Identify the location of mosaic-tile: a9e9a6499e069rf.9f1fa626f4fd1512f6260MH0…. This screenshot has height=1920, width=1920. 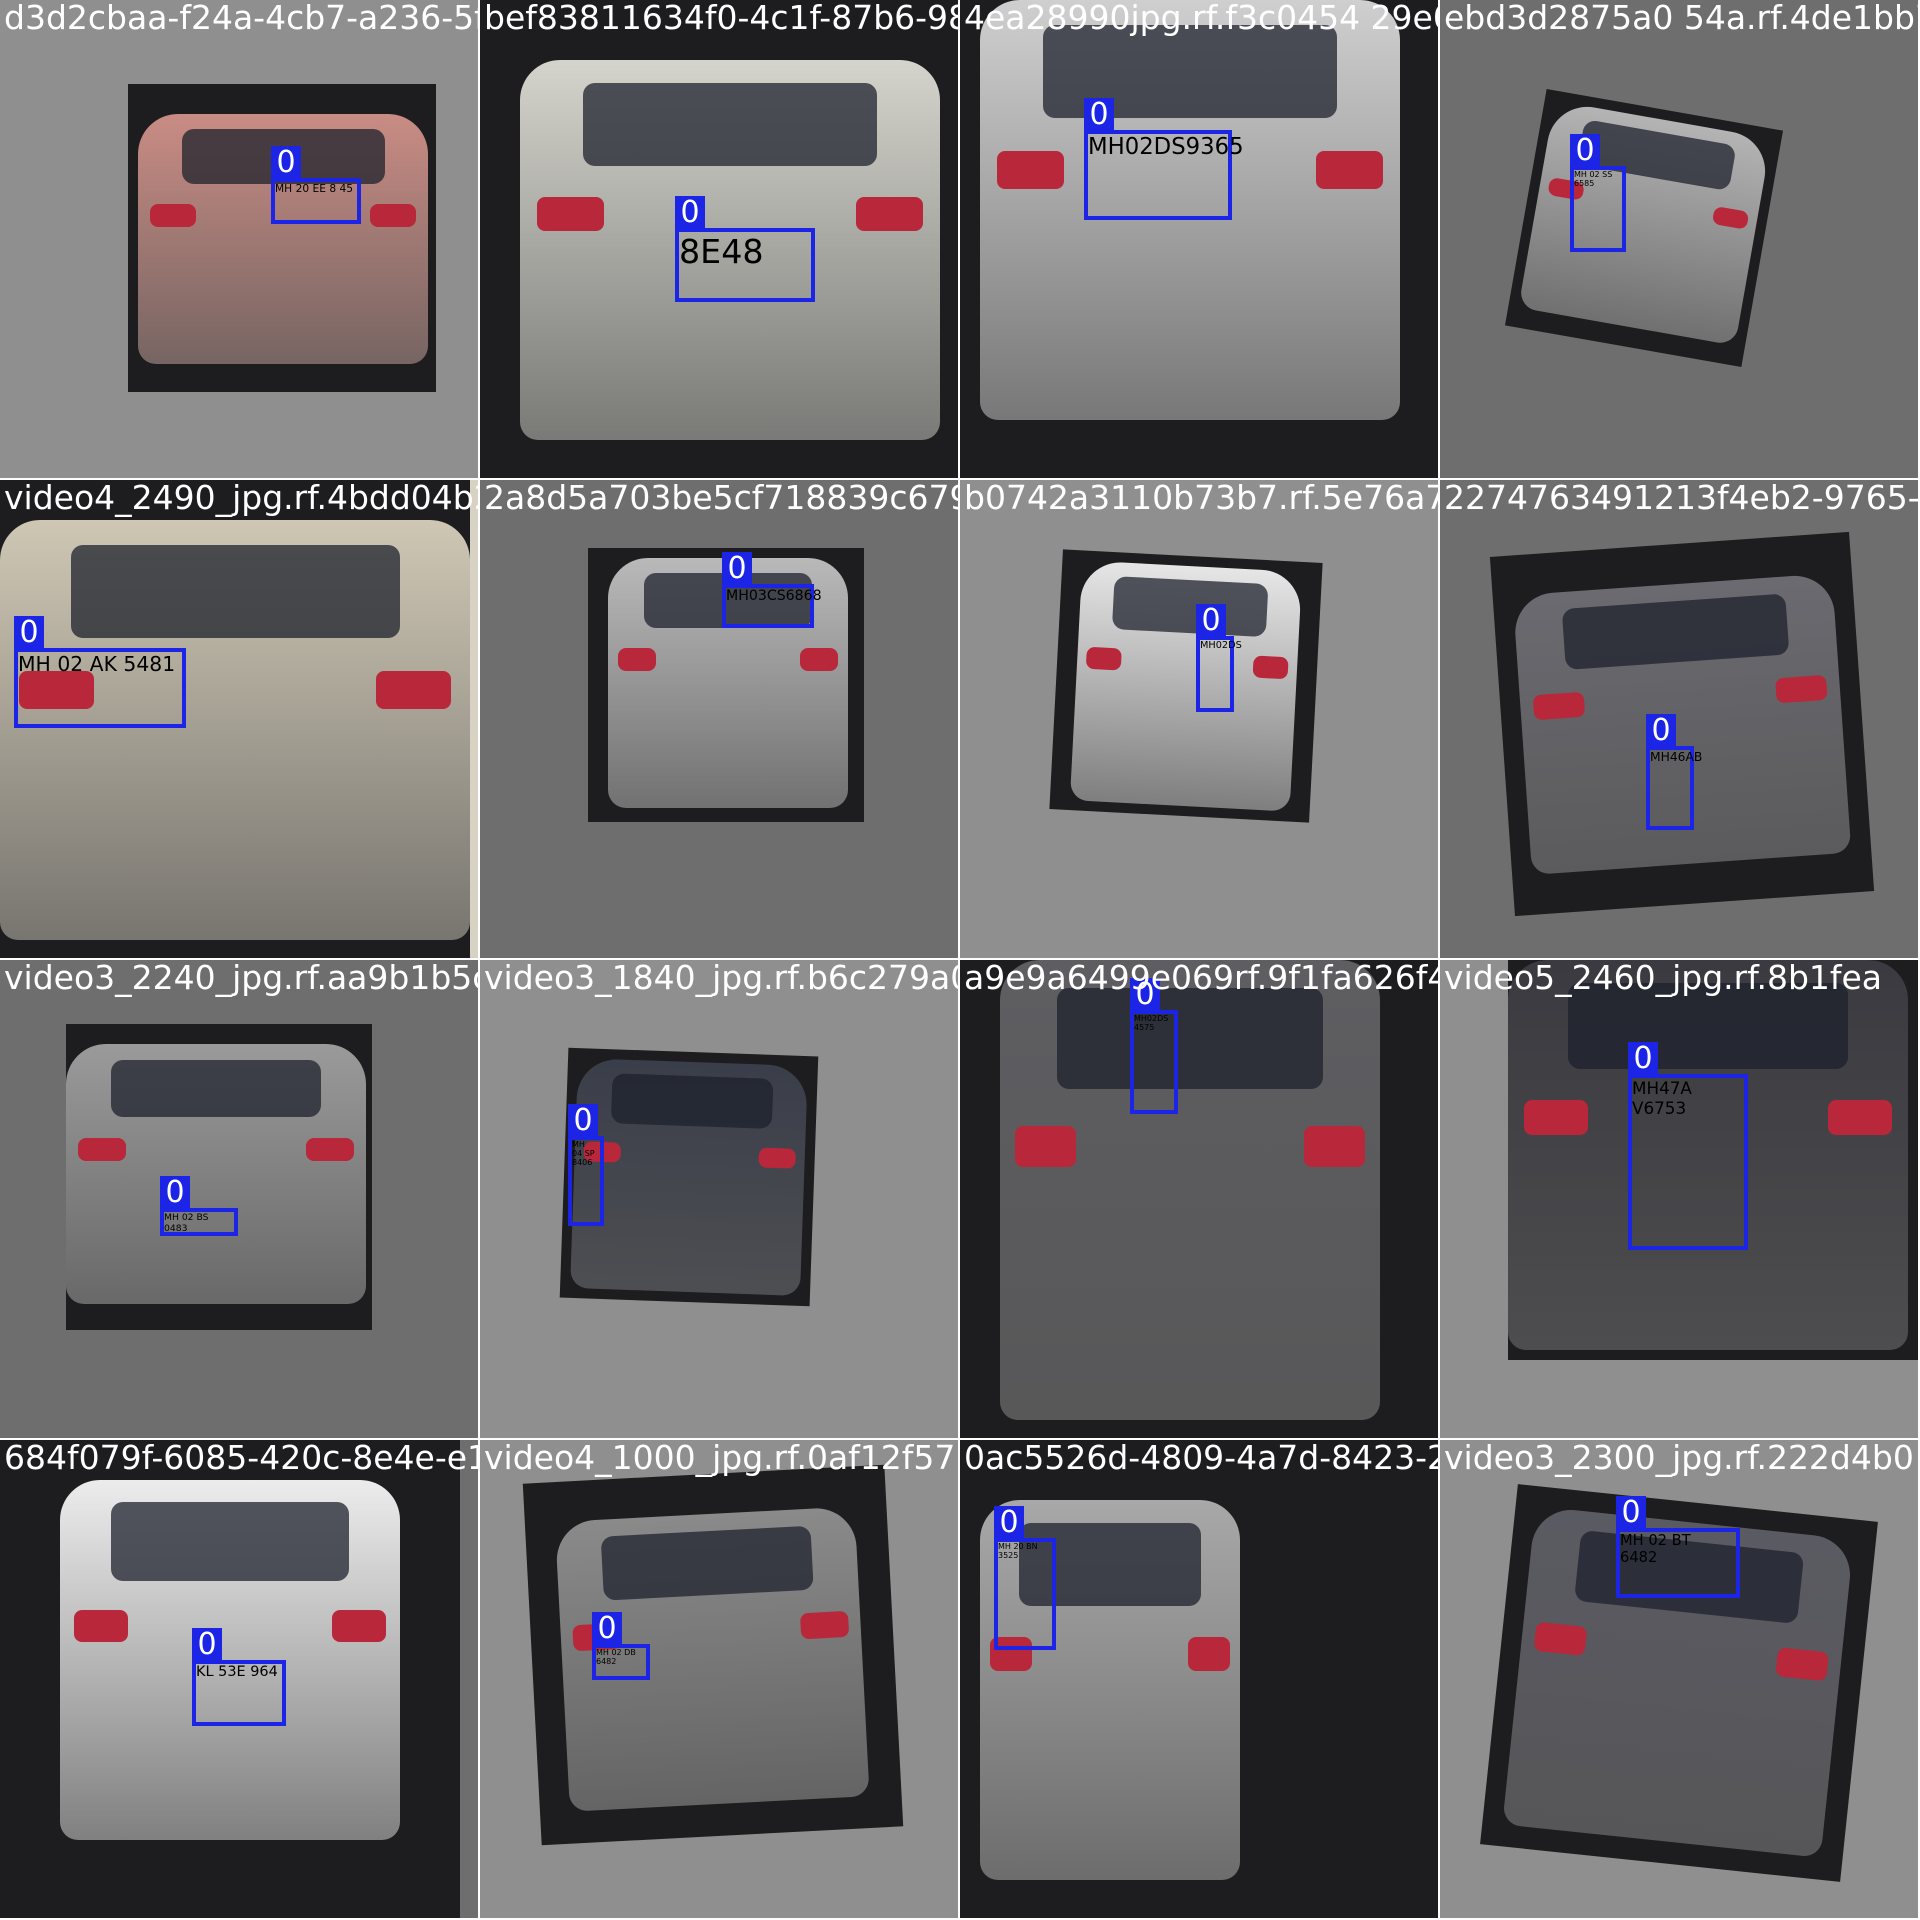
(1200, 1200).